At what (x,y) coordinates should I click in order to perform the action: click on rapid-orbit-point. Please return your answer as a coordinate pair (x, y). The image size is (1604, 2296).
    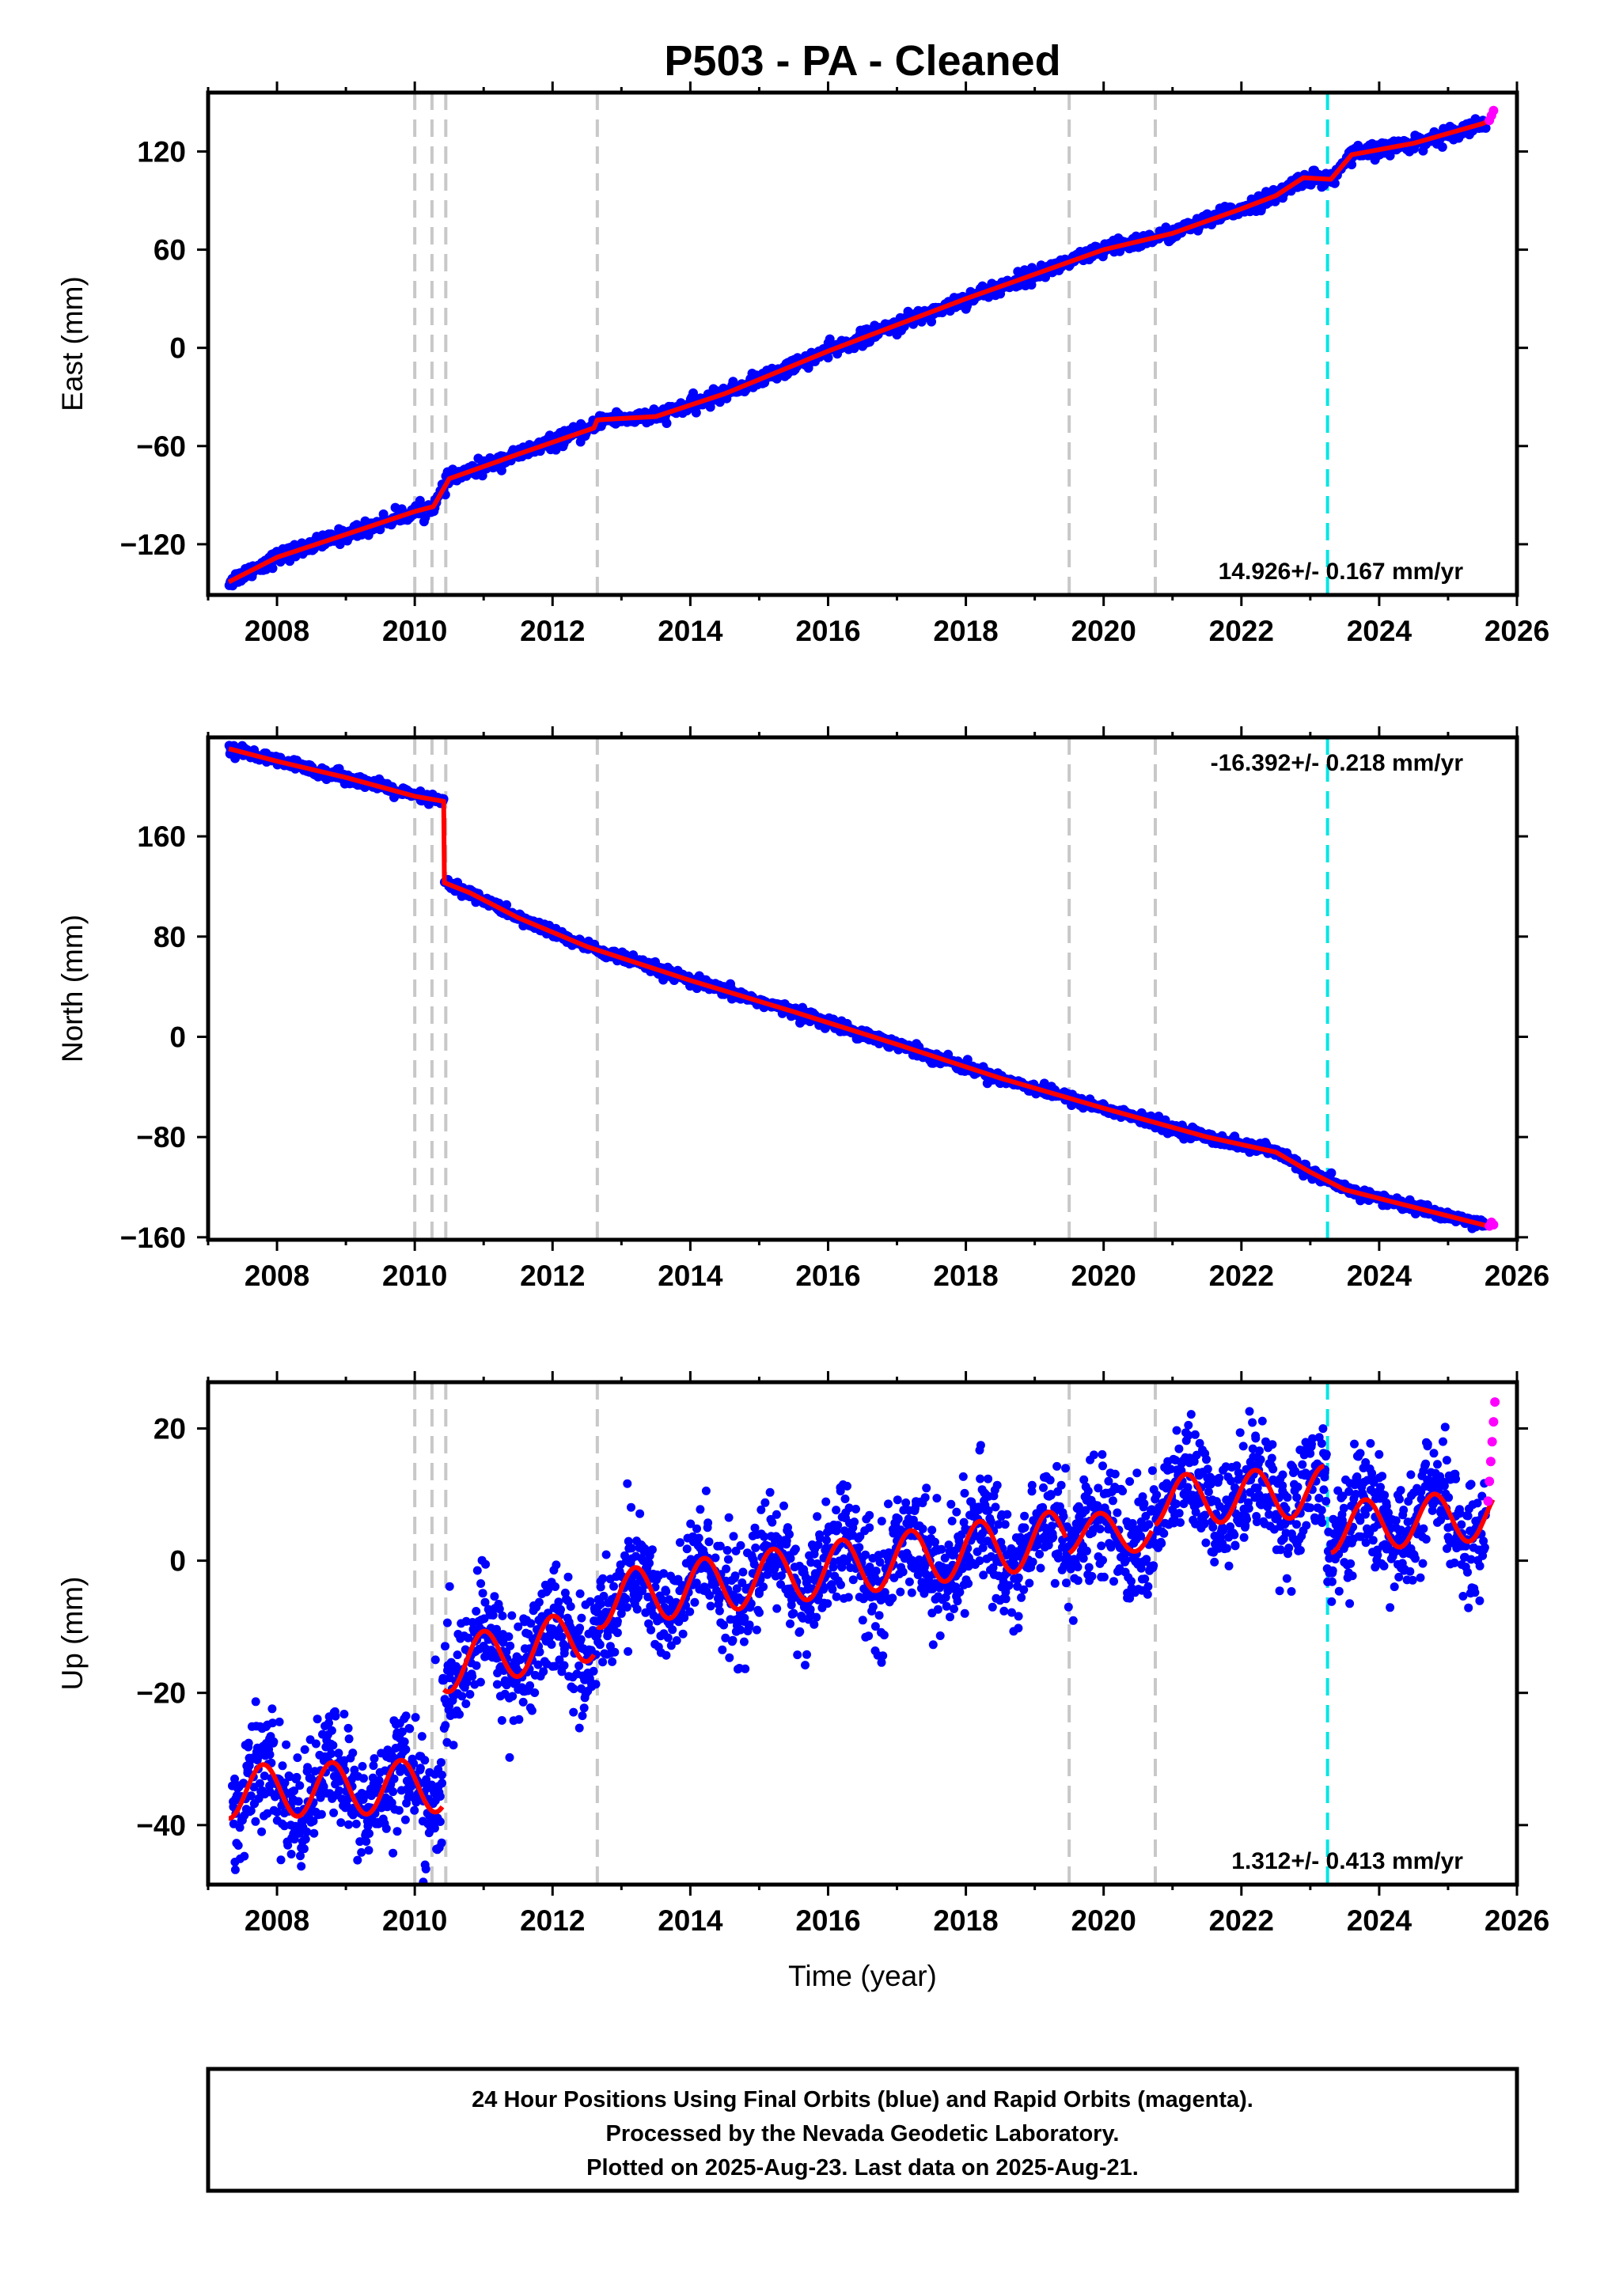
    Looking at the image, I should click on (1493, 110).